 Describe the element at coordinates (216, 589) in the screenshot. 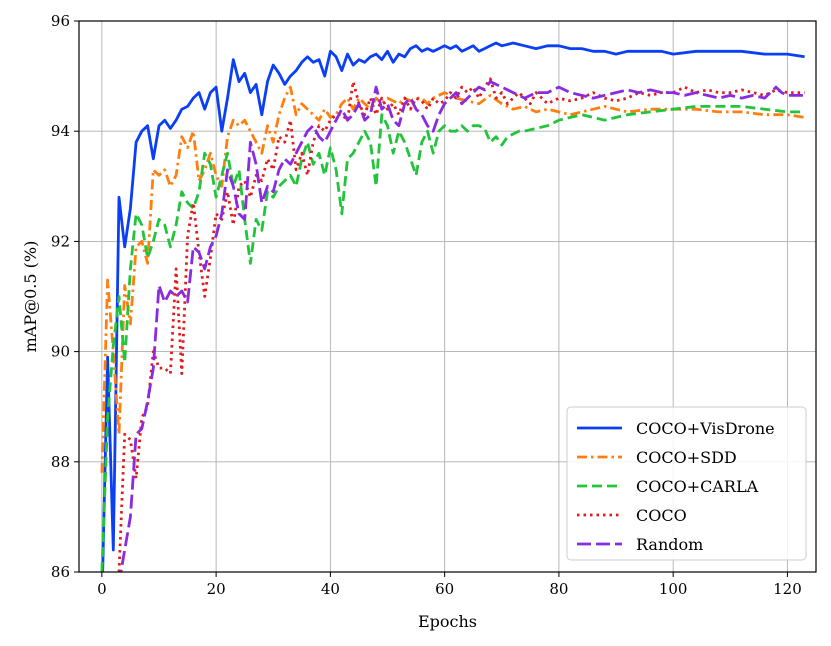

I see `x-tick-label: 20` at that location.